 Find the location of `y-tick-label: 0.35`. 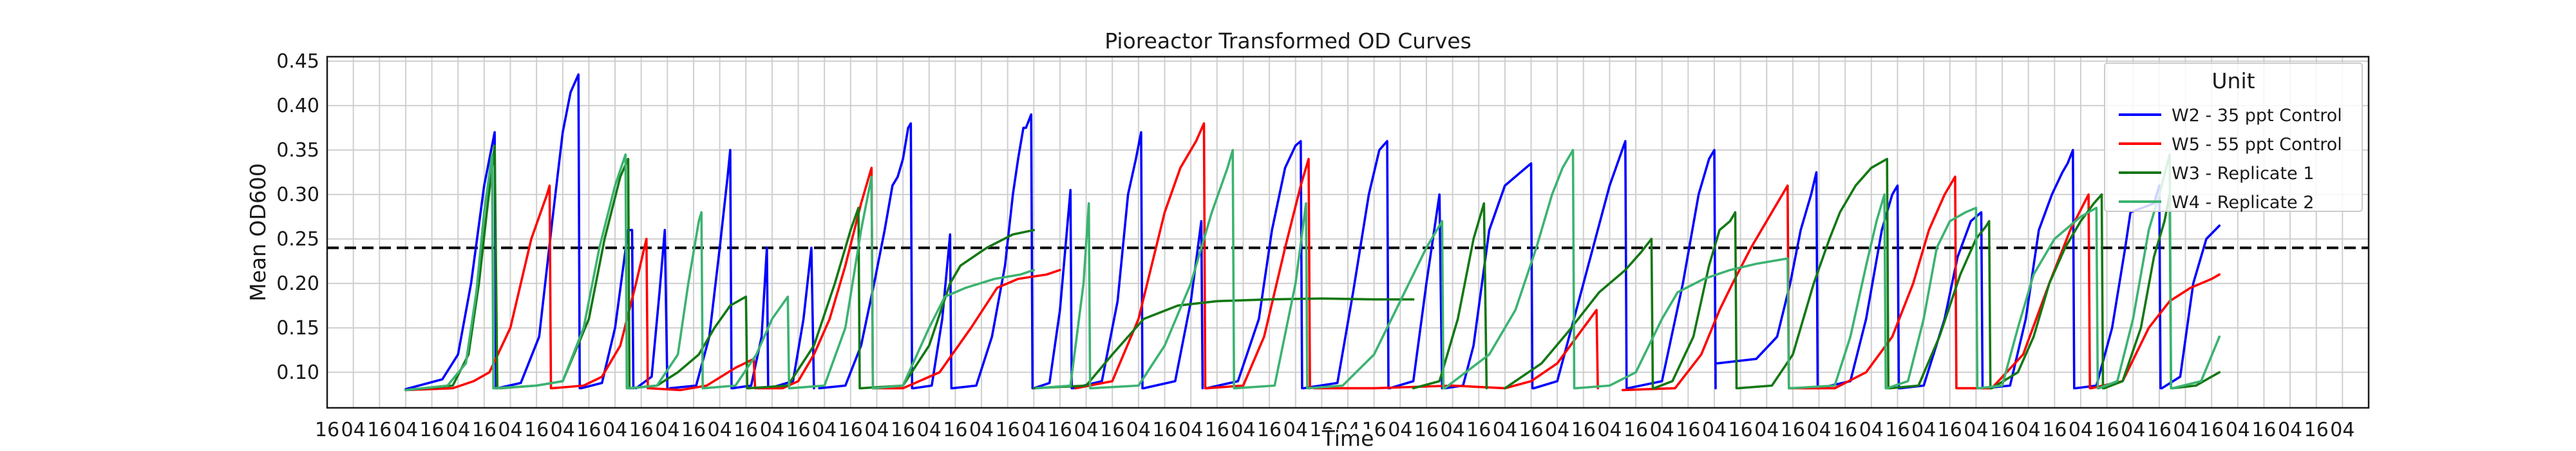

y-tick-label: 0.35 is located at coordinates (297, 150).